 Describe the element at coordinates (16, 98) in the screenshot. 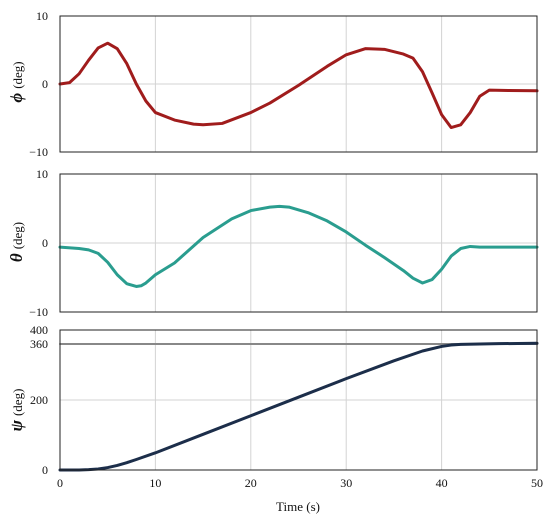

I see `y-axis-symbol: ϕ` at that location.